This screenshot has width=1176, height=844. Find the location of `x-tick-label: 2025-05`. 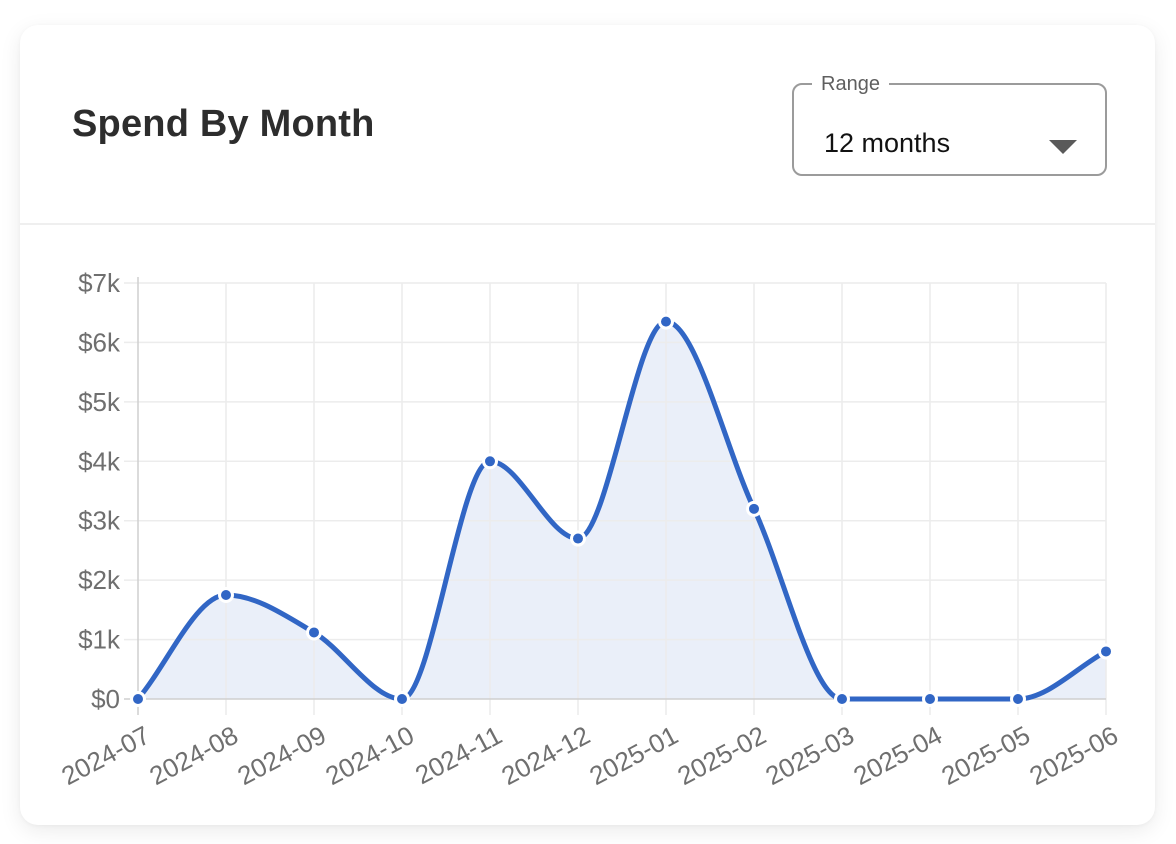

x-tick-label: 2025-05 is located at coordinates (985, 755).